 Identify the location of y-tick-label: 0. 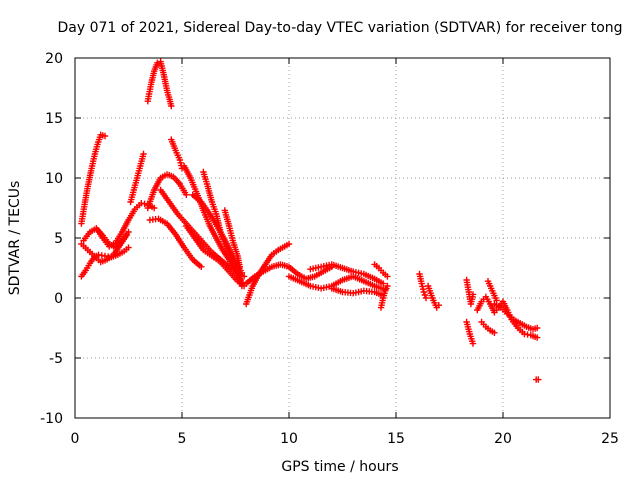
(58, 299).